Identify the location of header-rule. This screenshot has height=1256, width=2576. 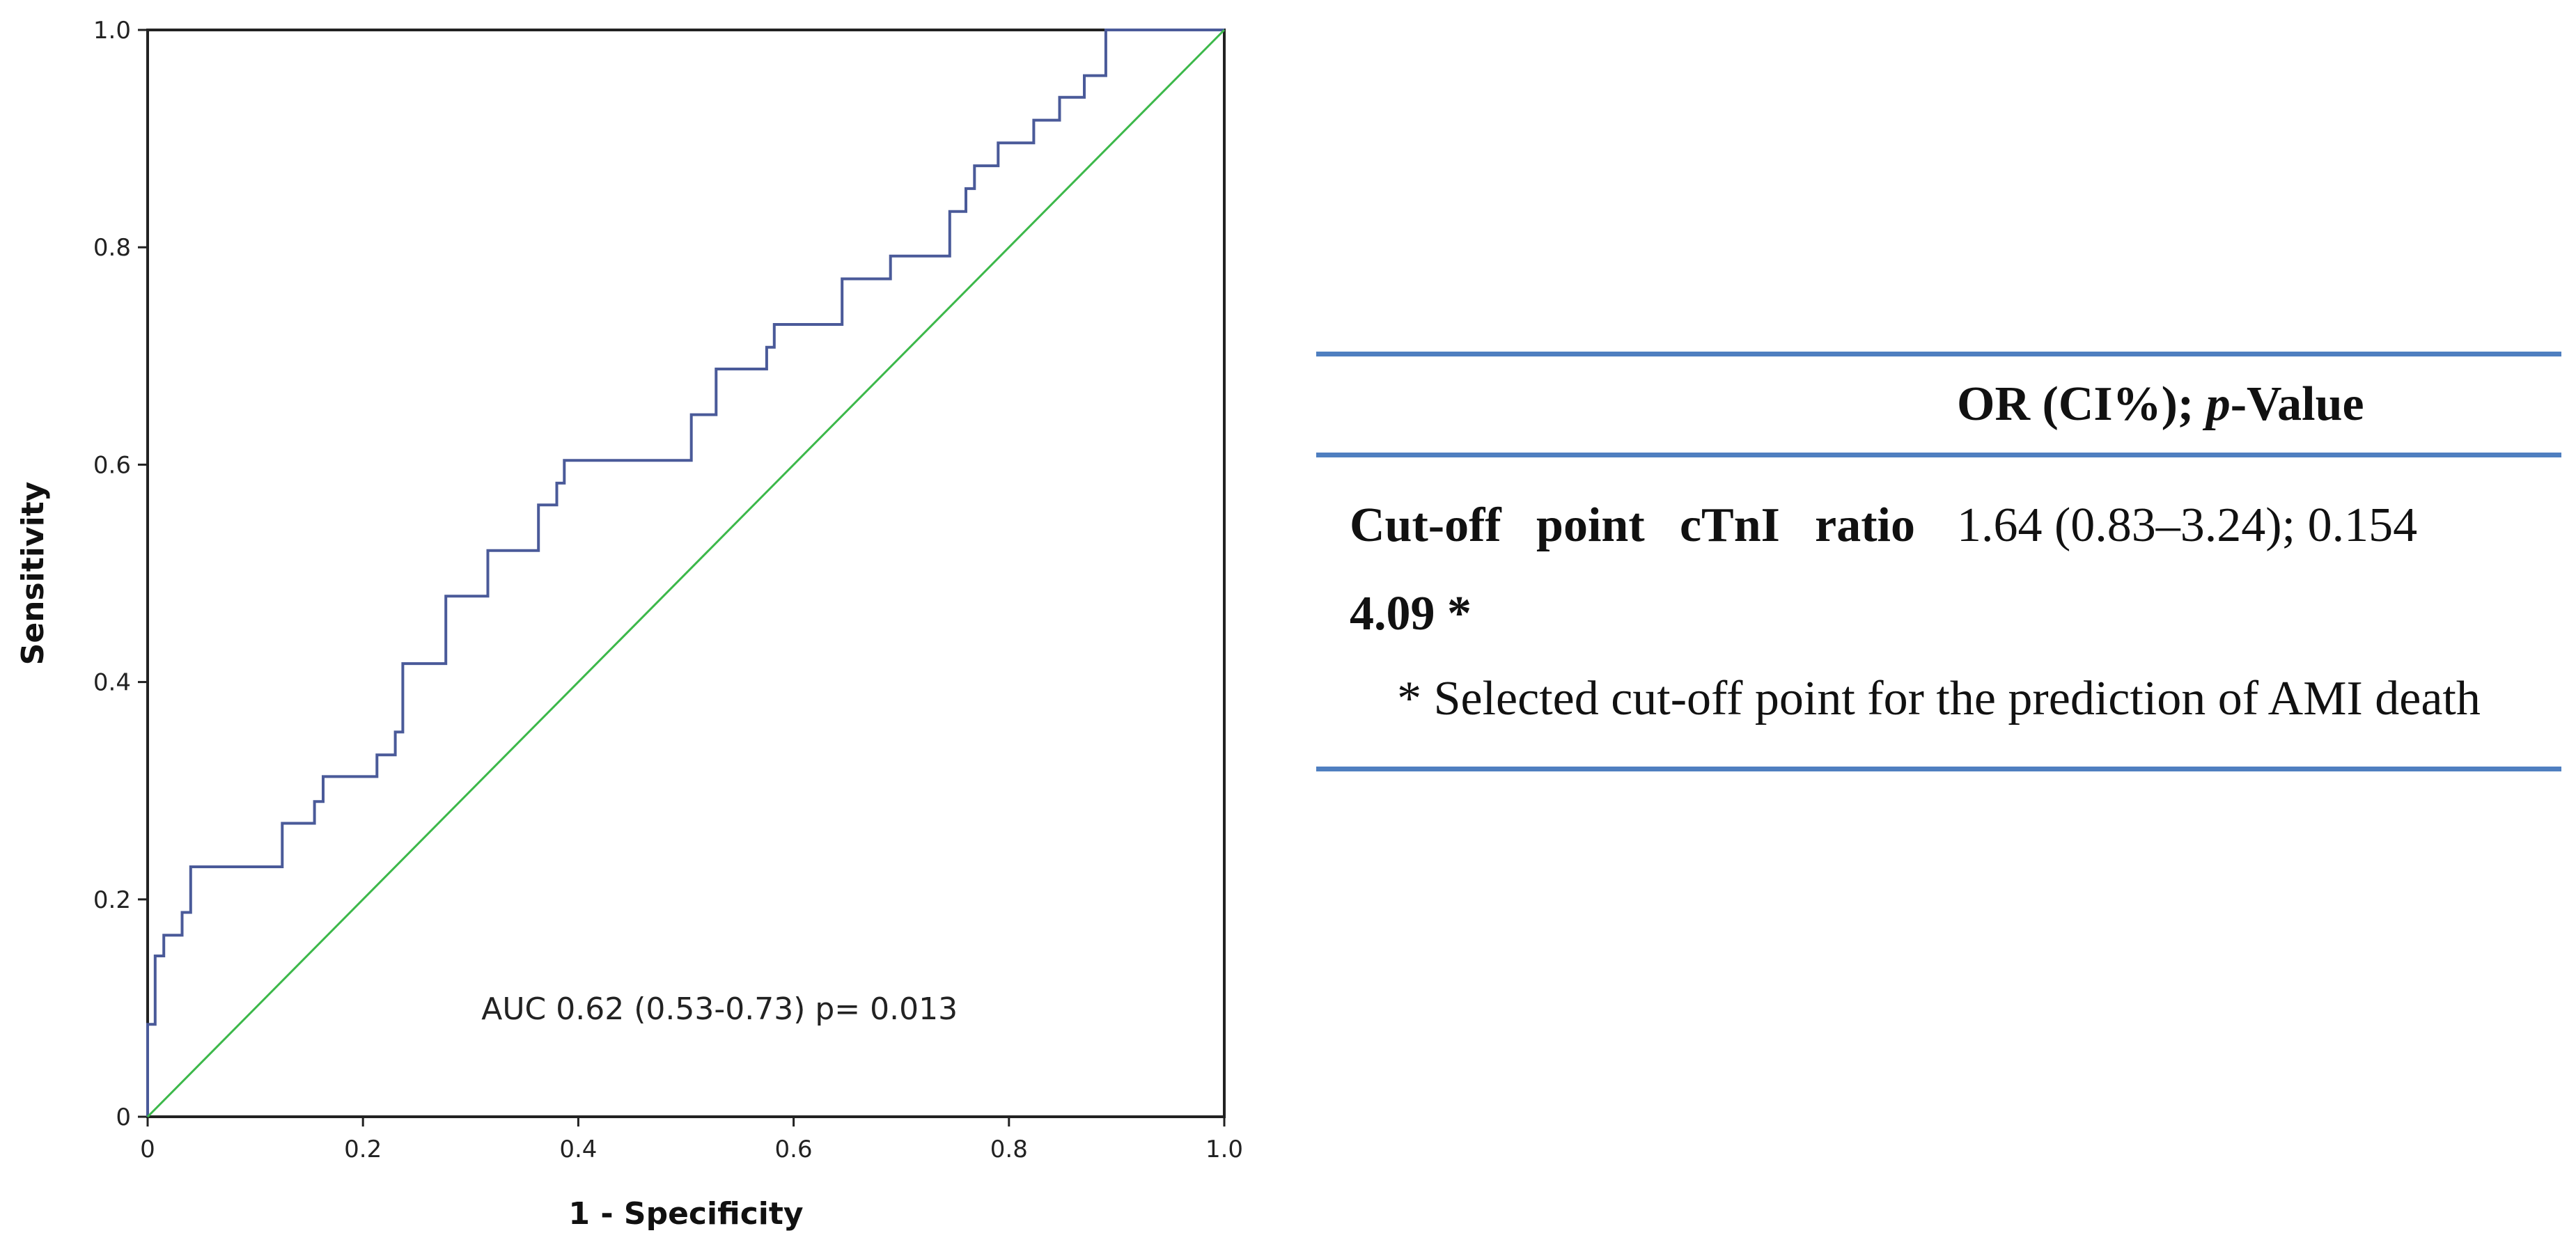
(1939, 455).